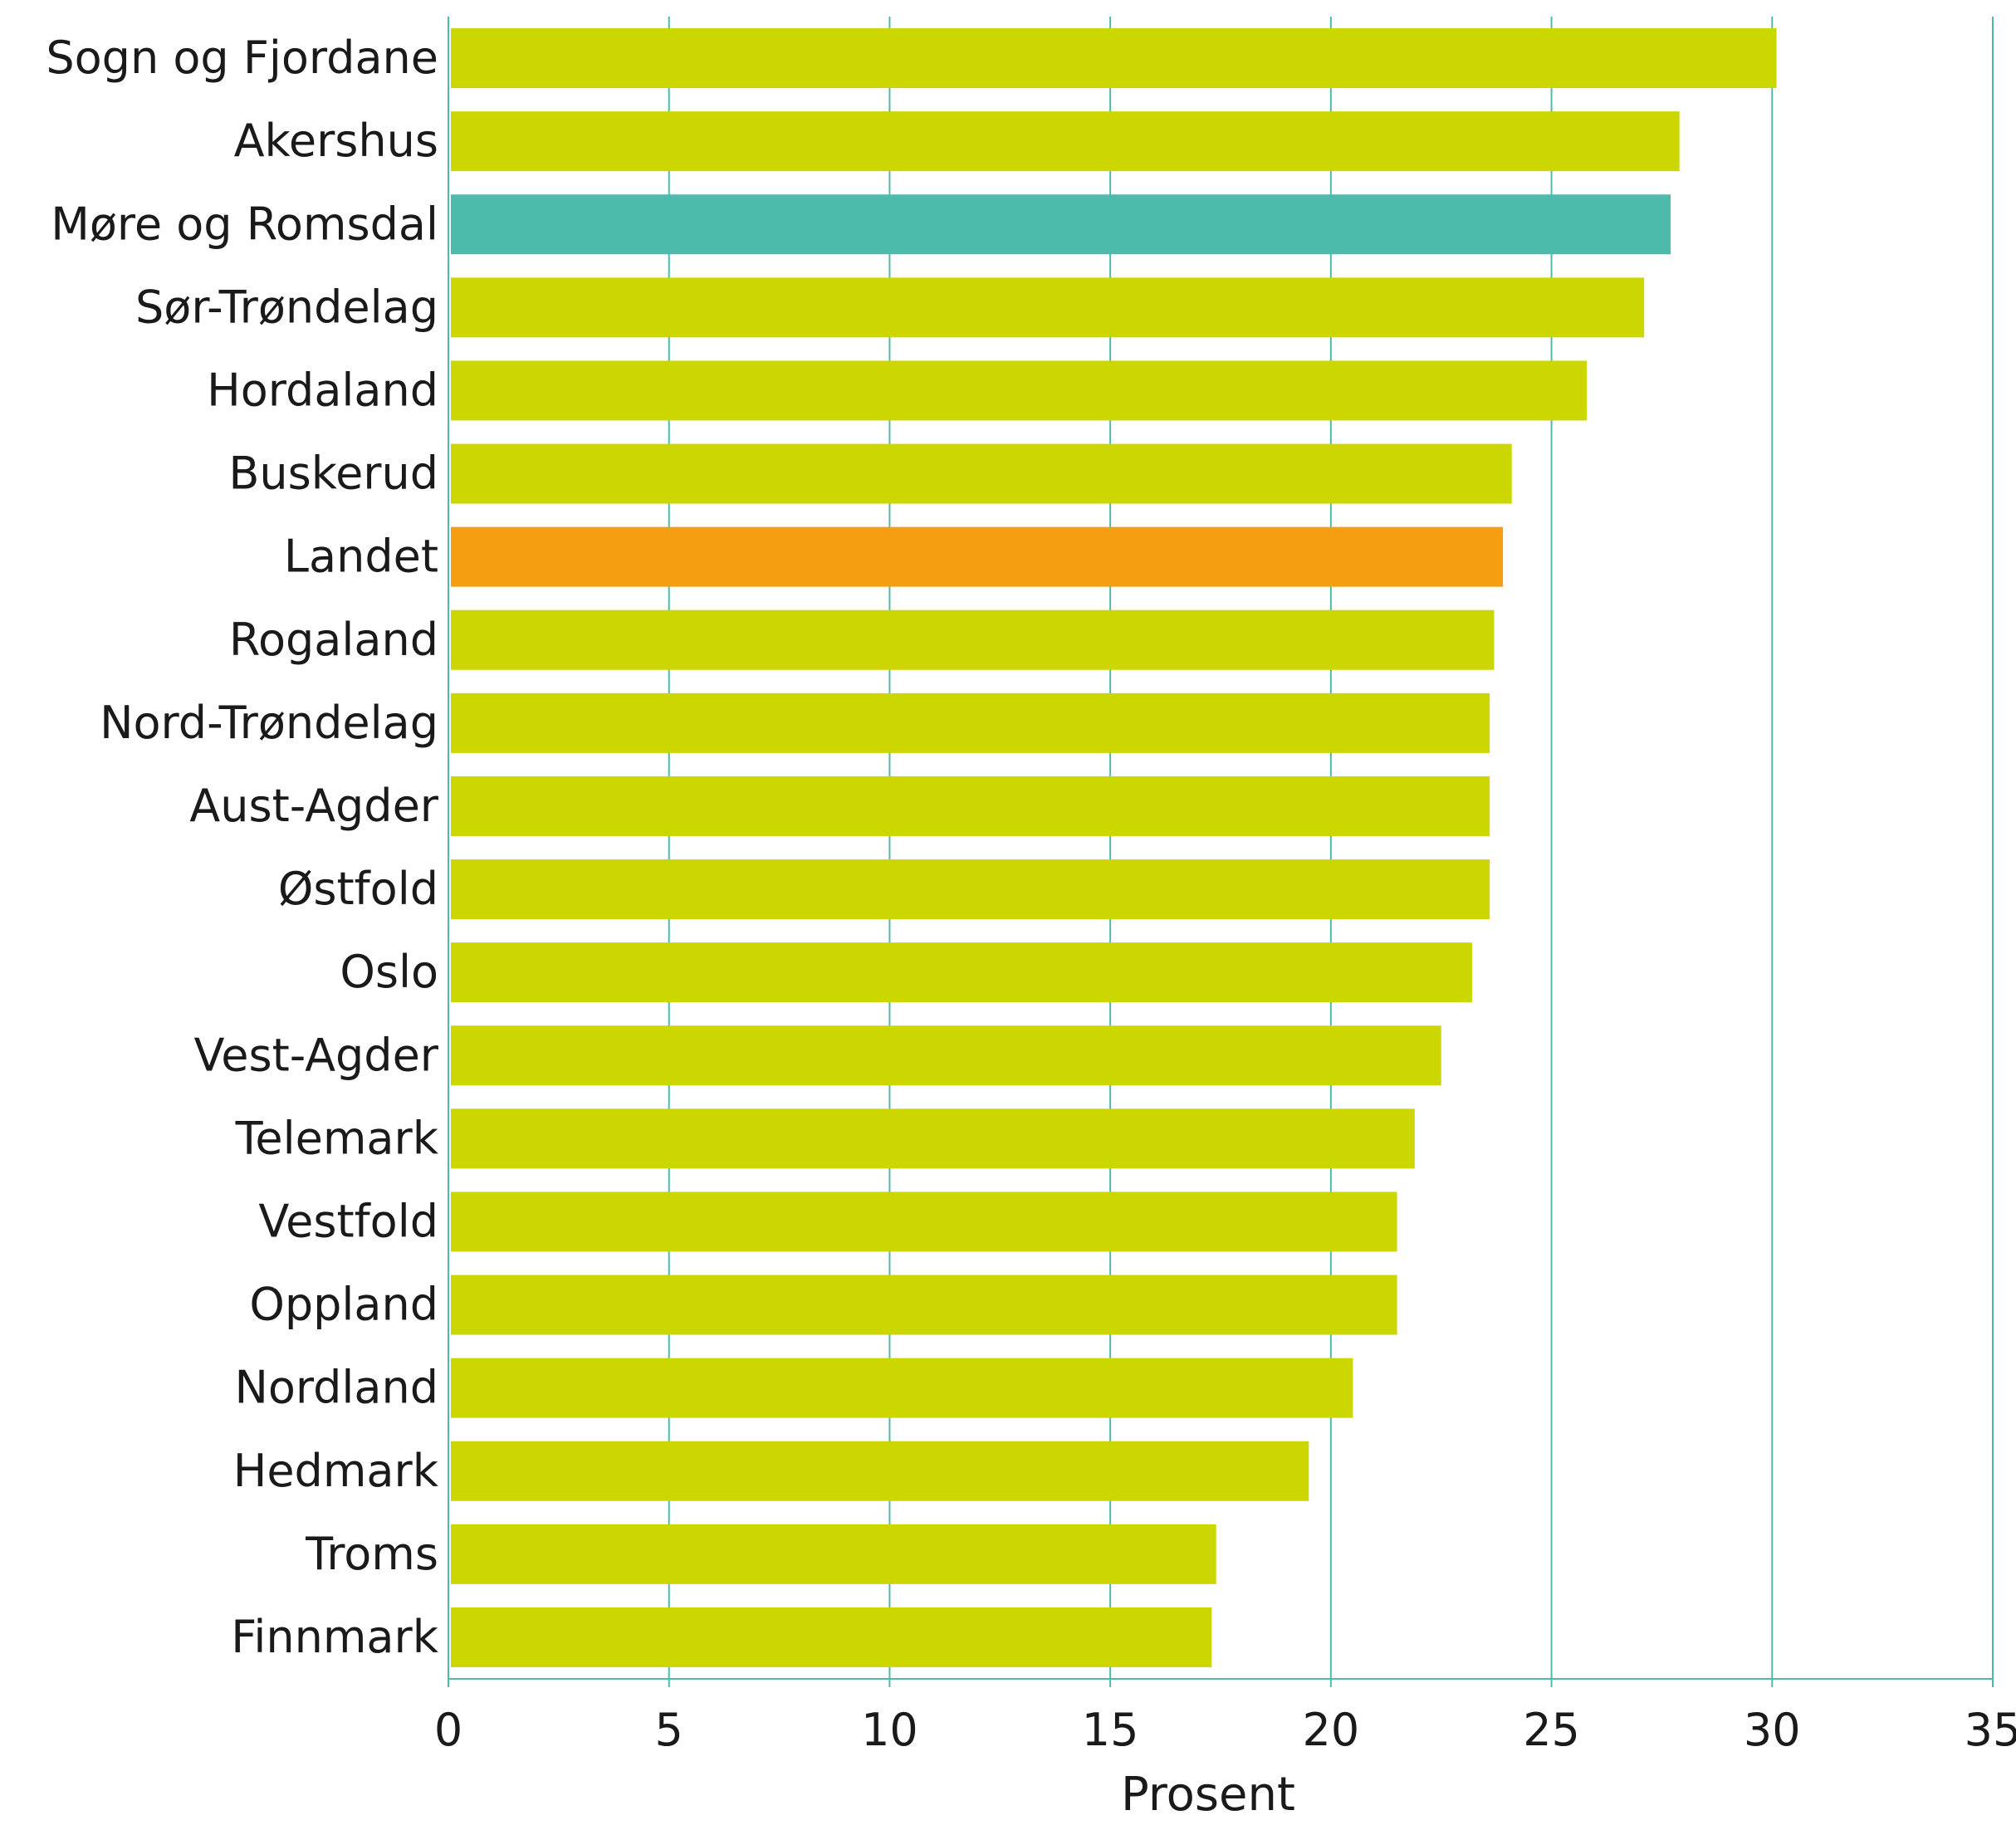  Describe the element at coordinates (316, 1055) in the screenshot. I see `category-label: Vest-Agder` at that location.